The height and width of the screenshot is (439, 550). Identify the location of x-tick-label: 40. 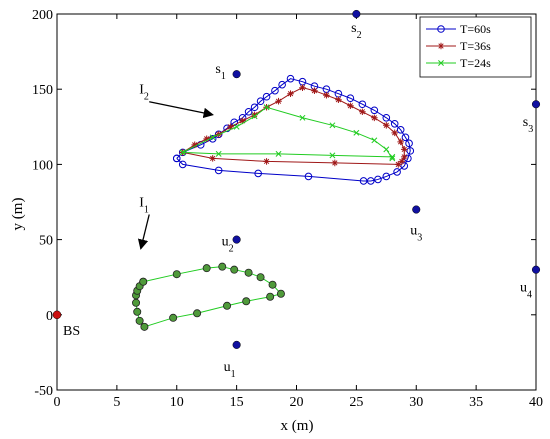
(536, 402).